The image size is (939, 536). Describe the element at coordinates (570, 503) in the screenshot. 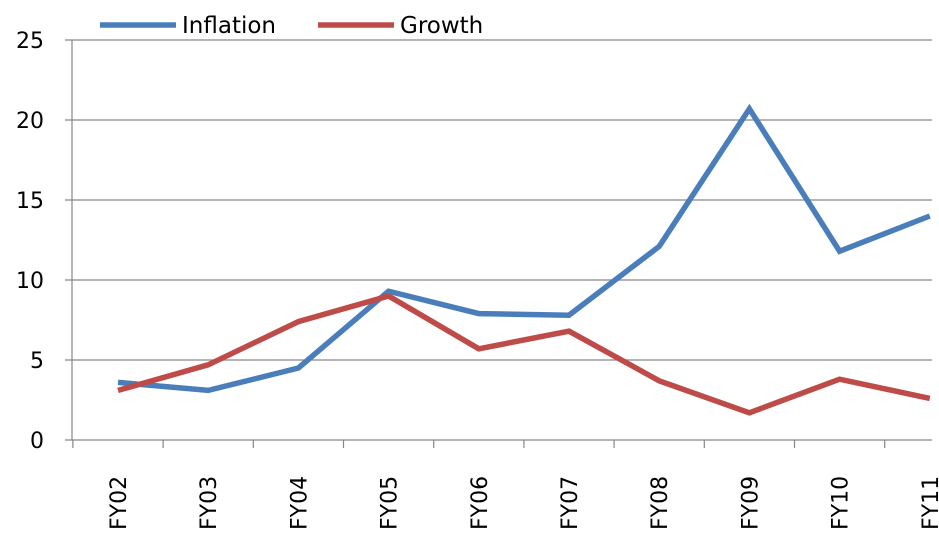

I see `x-tick-label: FY07` at that location.